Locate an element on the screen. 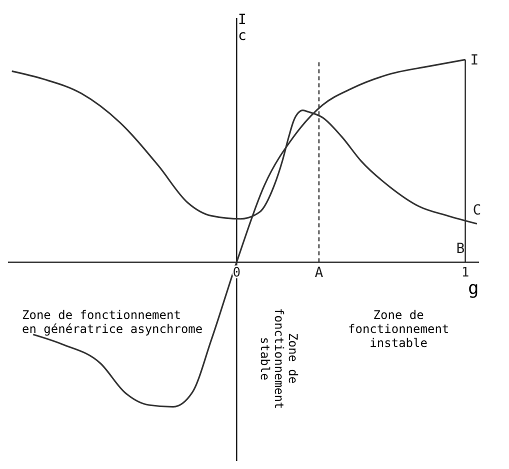  series-label: C is located at coordinates (477, 210).